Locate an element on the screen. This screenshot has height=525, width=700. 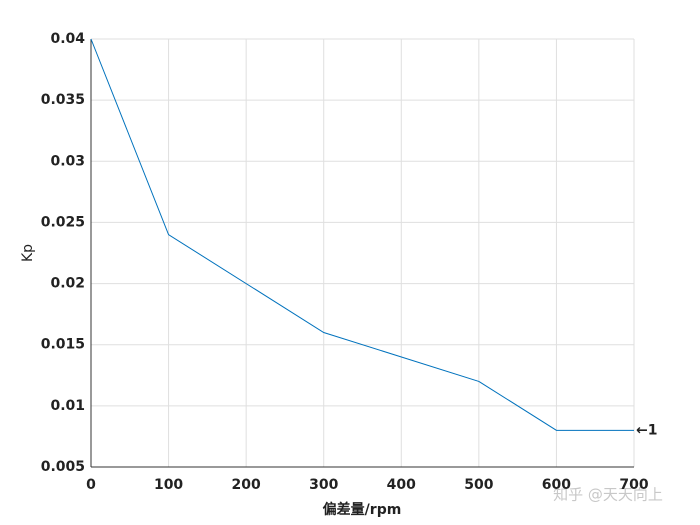
y-tick-label: 0.015 is located at coordinates (63, 345).